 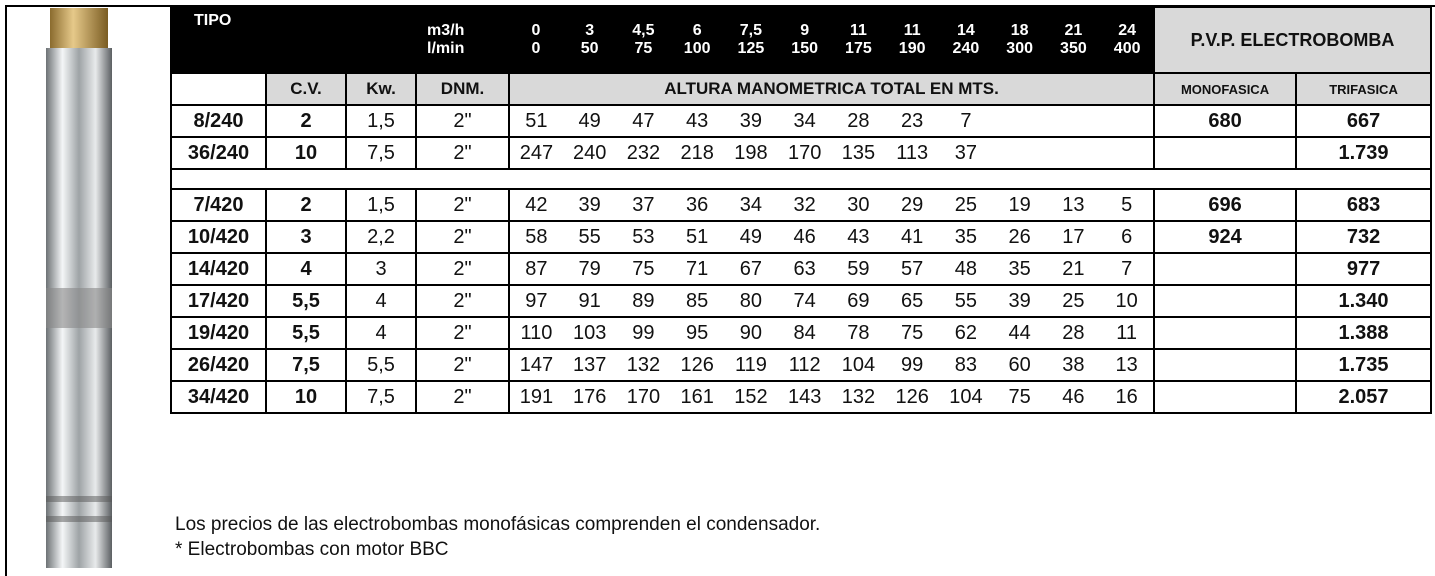 What do you see at coordinates (218, 89) in the screenshot?
I see `subheader-blank` at bounding box center [218, 89].